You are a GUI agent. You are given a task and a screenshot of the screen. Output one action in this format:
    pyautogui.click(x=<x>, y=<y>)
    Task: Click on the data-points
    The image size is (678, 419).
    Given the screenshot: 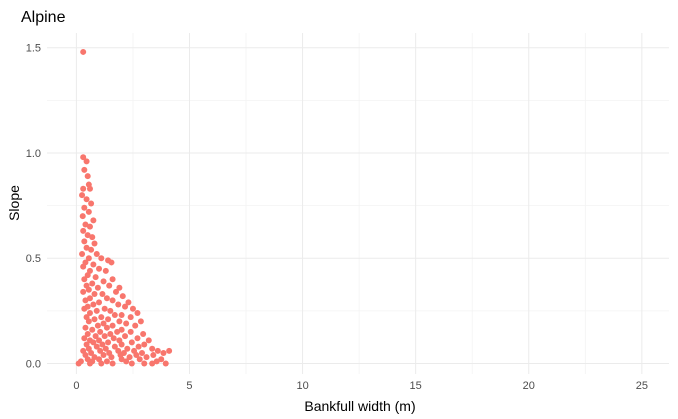 What is the action you would take?
    pyautogui.click(x=124, y=207)
    